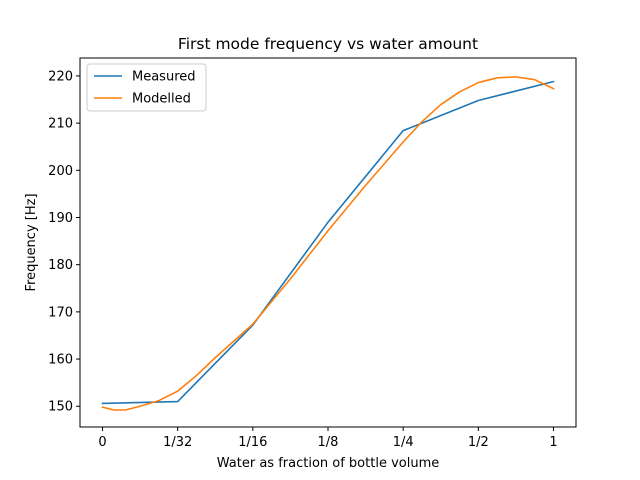 The height and width of the screenshot is (480, 640). What do you see at coordinates (64, 242) in the screenshot?
I see `y-axis-ticks: 150 160 170 180 190 200 210 220` at bounding box center [64, 242].